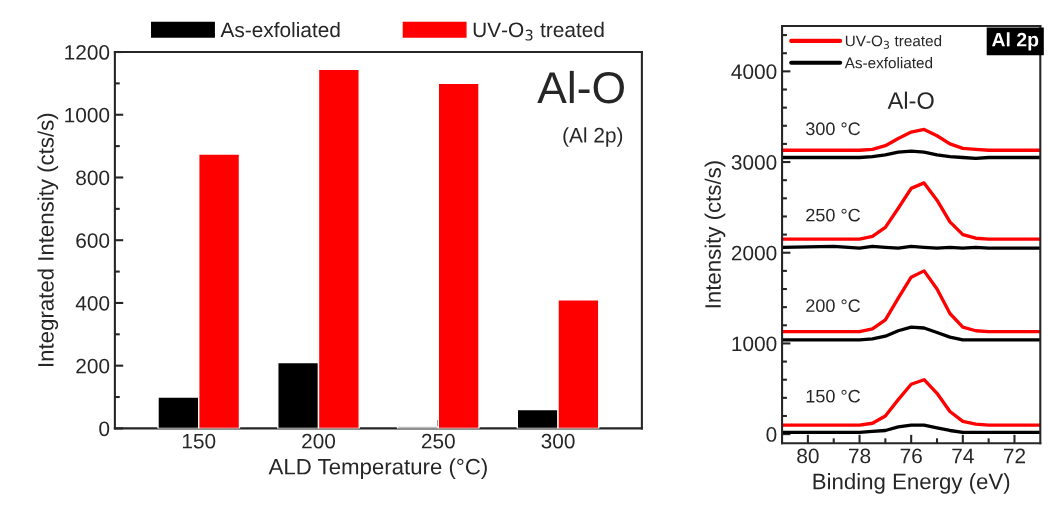 The width and height of the screenshot is (1054, 510). What do you see at coordinates (833, 306) in the screenshot?
I see `annotation: 200 °C` at bounding box center [833, 306].